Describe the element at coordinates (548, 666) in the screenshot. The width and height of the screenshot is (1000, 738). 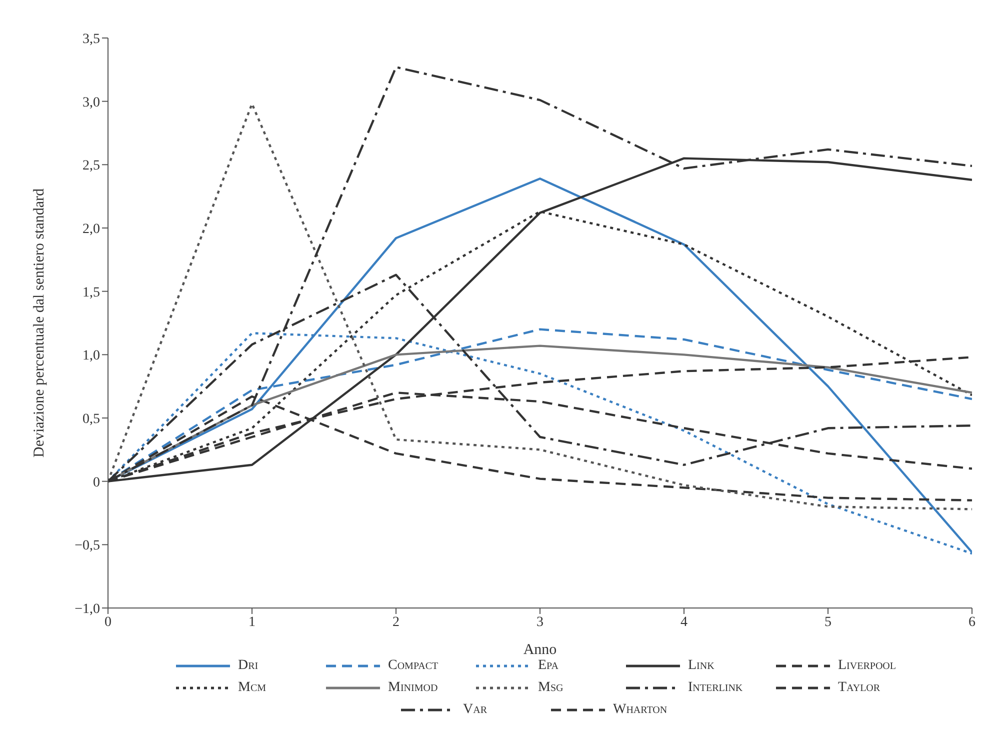
I see `legend-label: Epa` at that location.